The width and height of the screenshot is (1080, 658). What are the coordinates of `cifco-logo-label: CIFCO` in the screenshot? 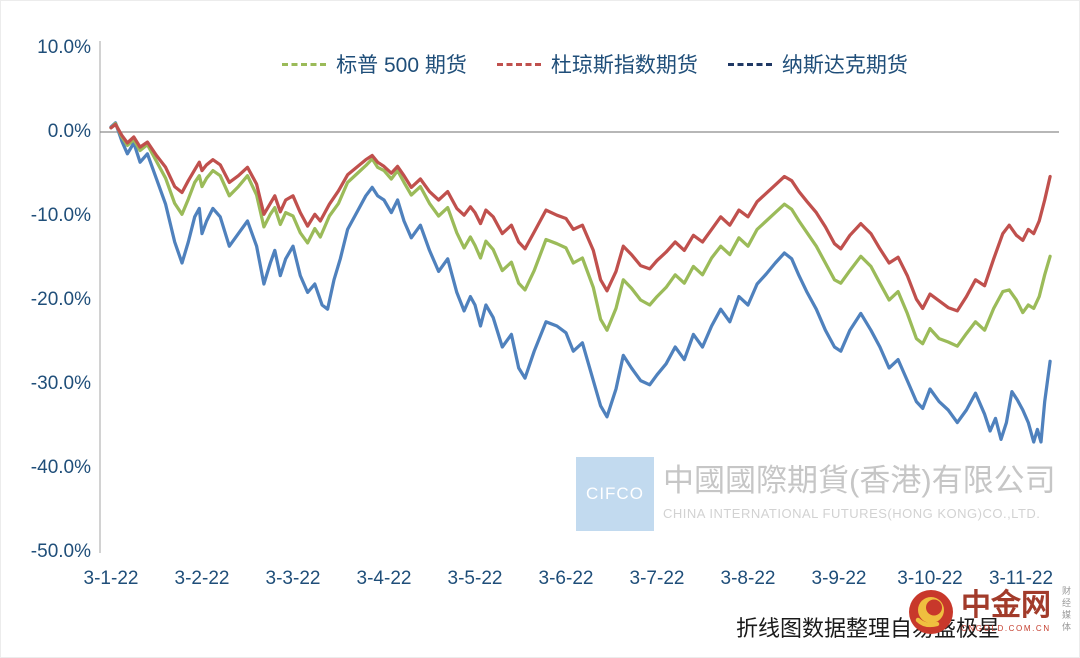 It's located at (615, 493).